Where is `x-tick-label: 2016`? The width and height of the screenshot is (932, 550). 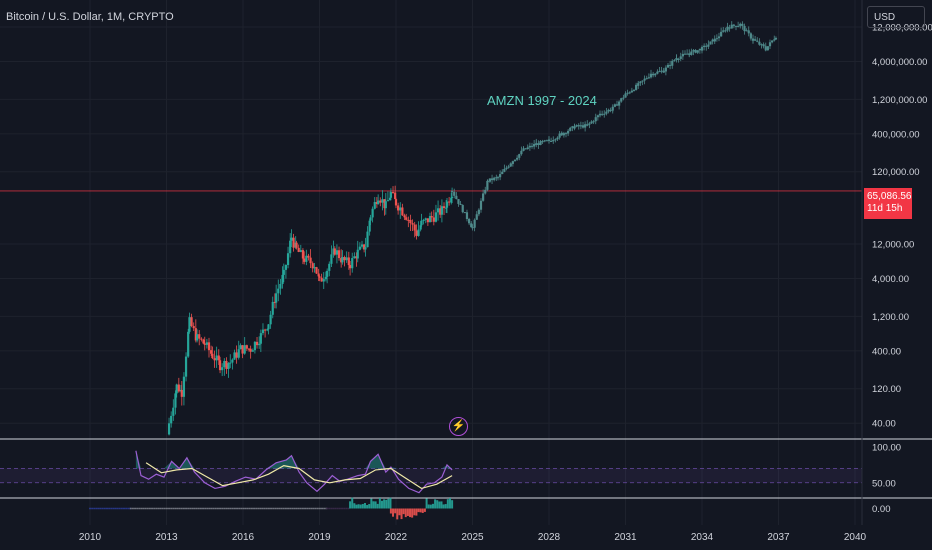
x-tick-label: 2016 is located at coordinates (243, 537).